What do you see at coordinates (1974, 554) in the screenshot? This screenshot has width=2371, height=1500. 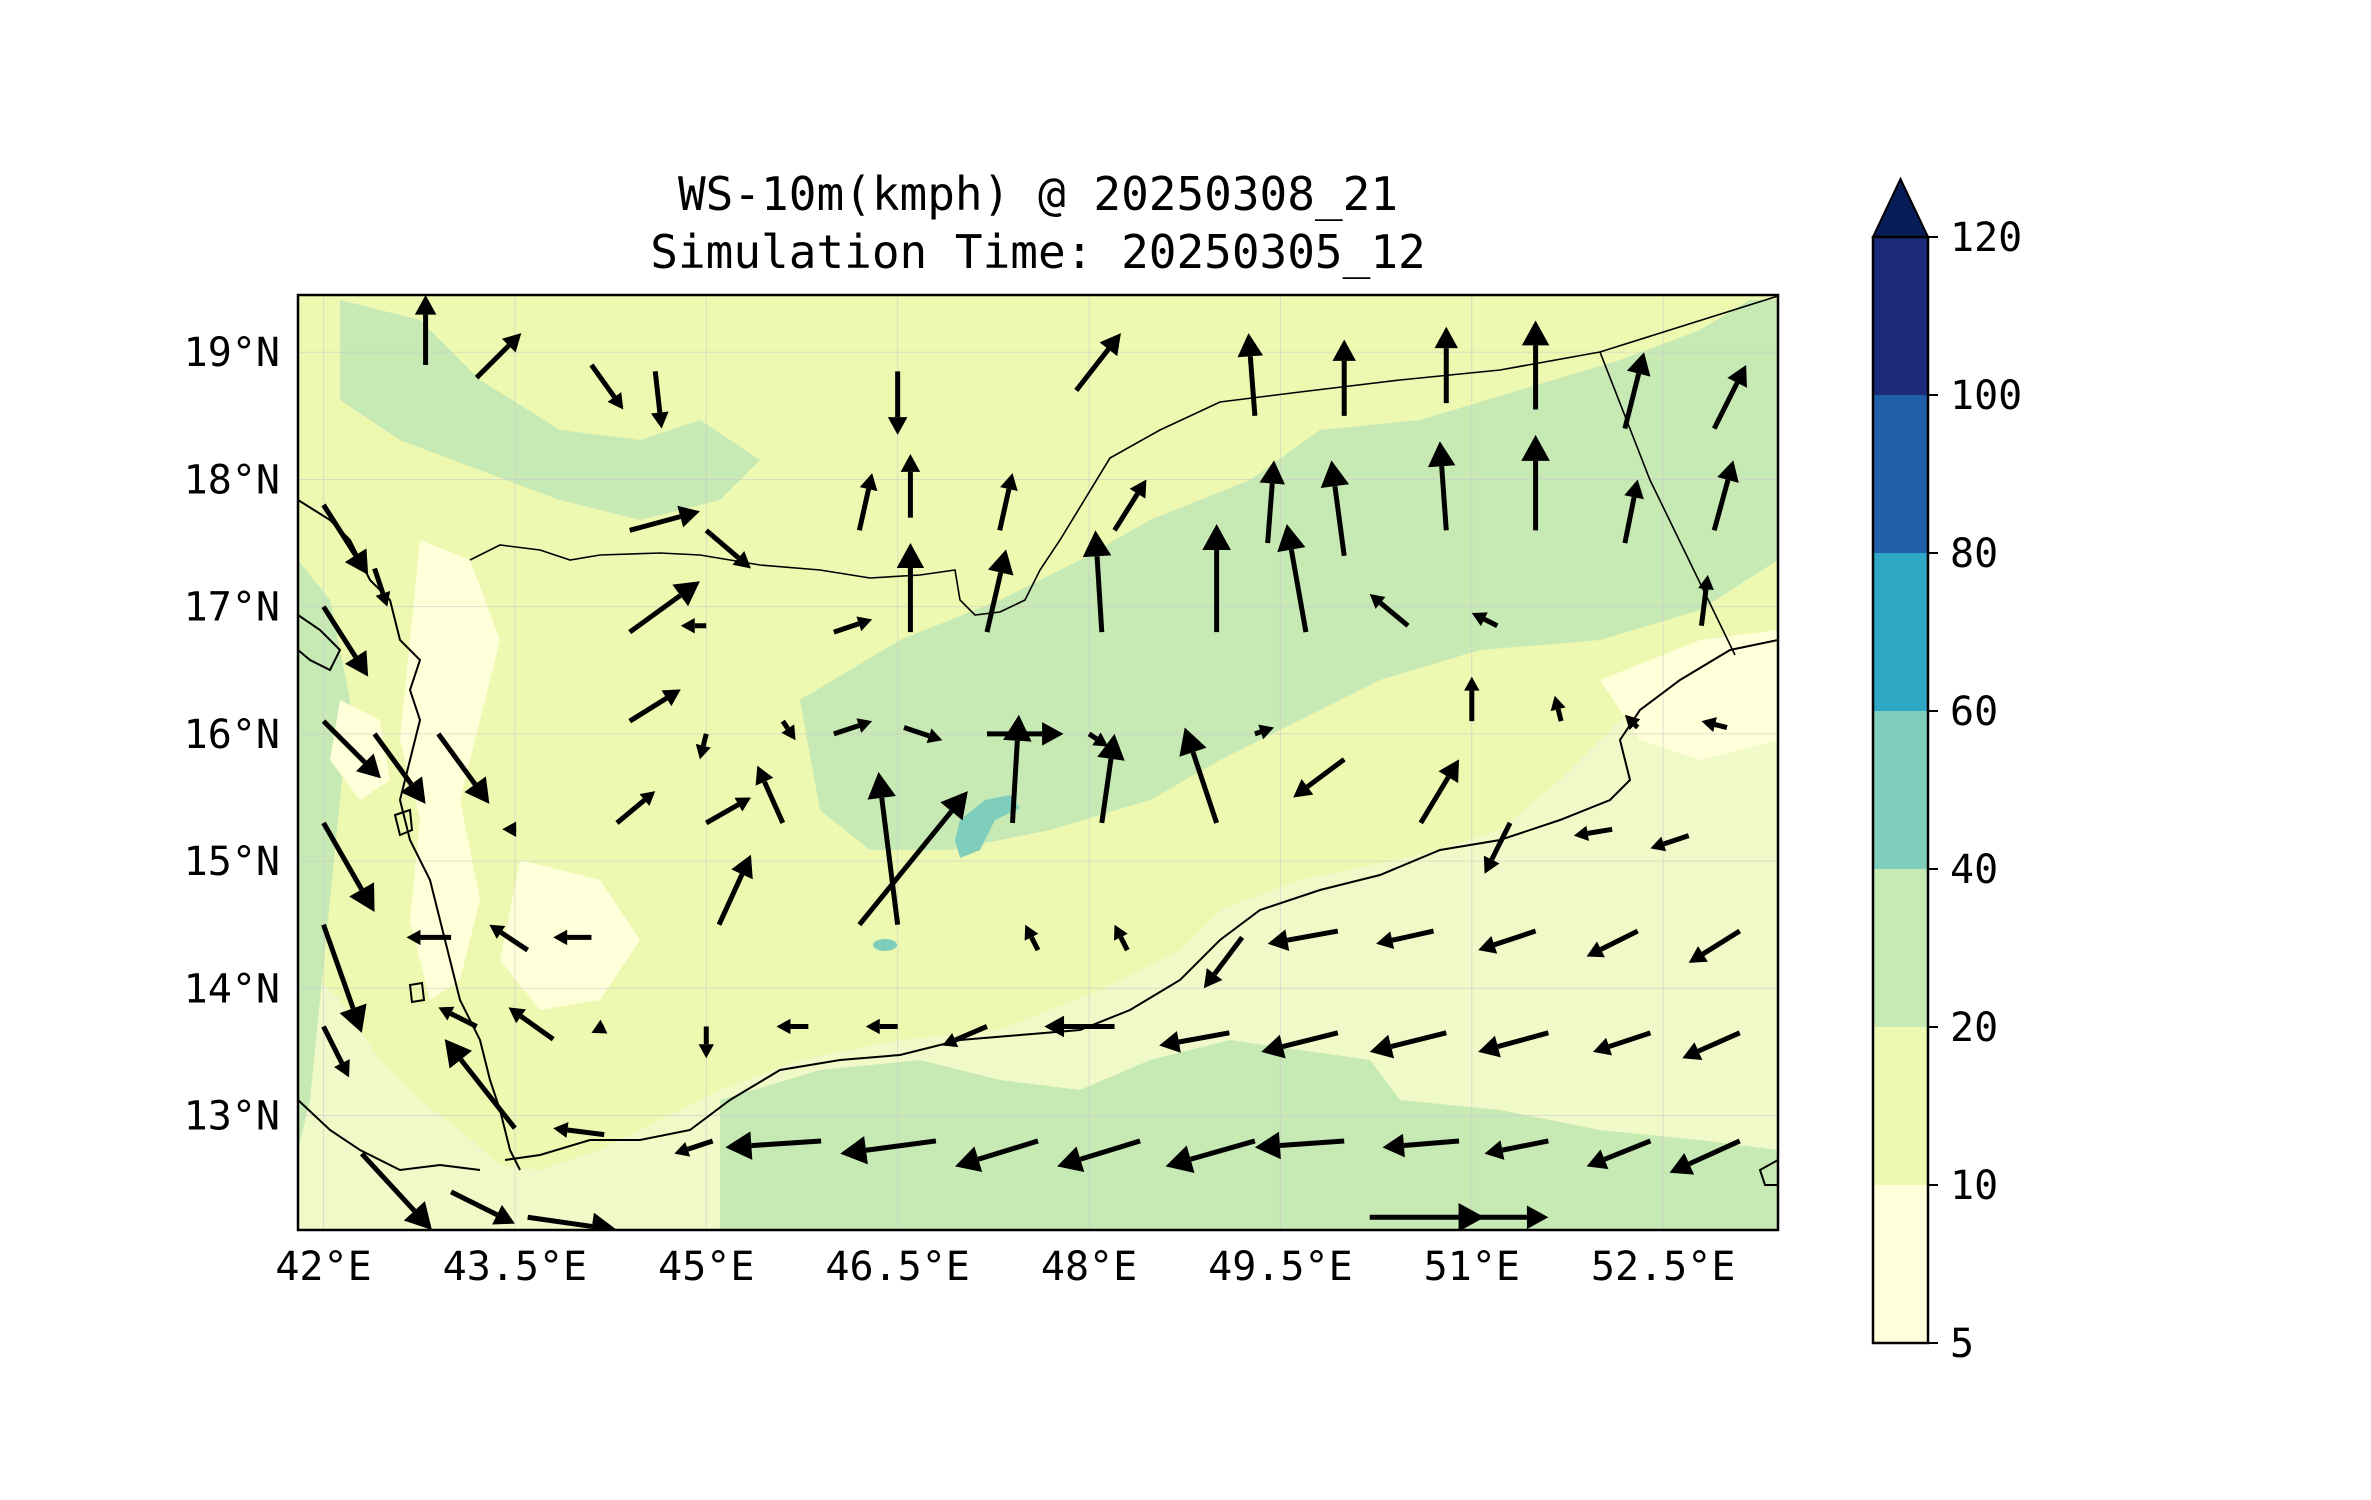 I see `colorbar-label-80: 80` at bounding box center [1974, 554].